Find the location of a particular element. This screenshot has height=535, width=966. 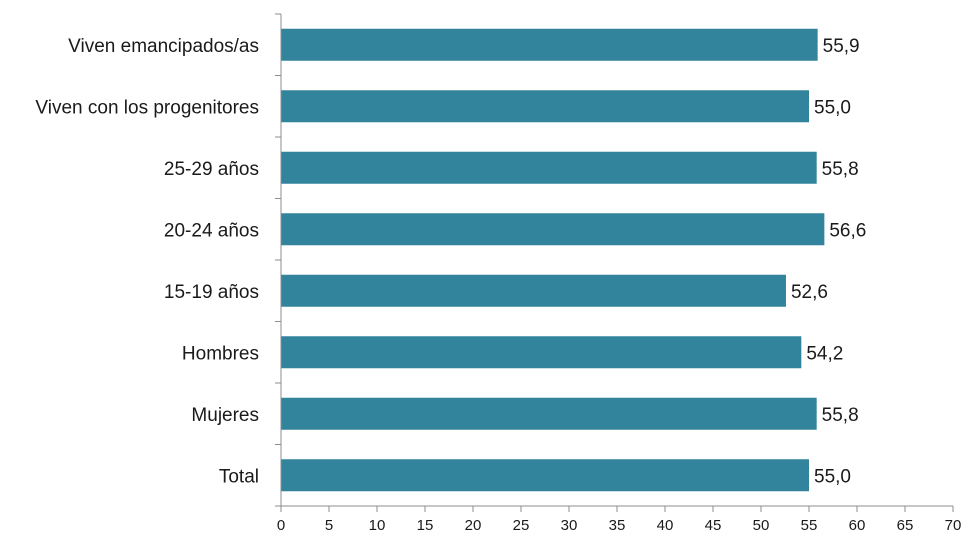

category-label: Viven con los progenitores is located at coordinates (147, 107).